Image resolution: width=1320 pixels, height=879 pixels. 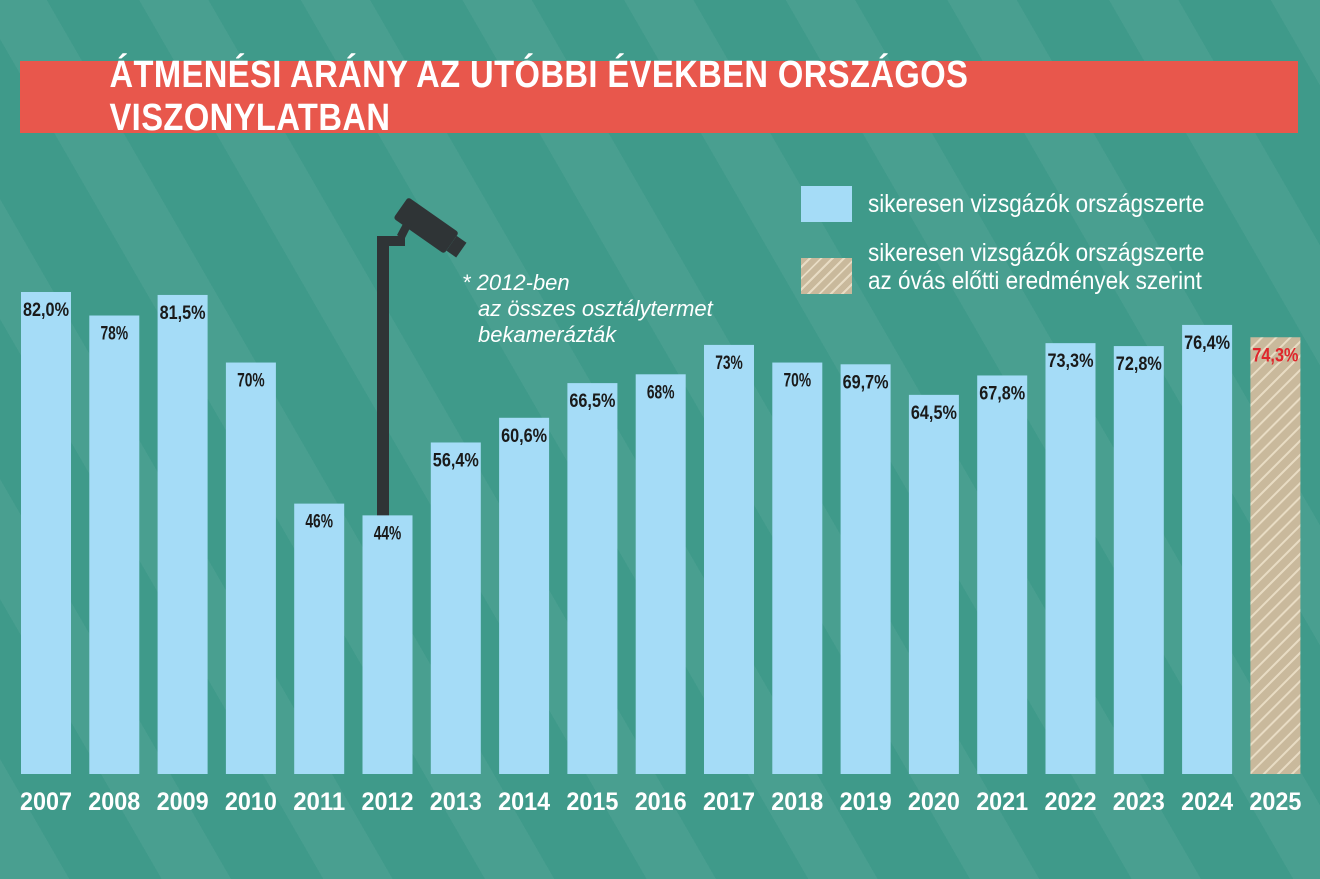 What do you see at coordinates (46, 533) in the screenshot?
I see `bar-2007` at bounding box center [46, 533].